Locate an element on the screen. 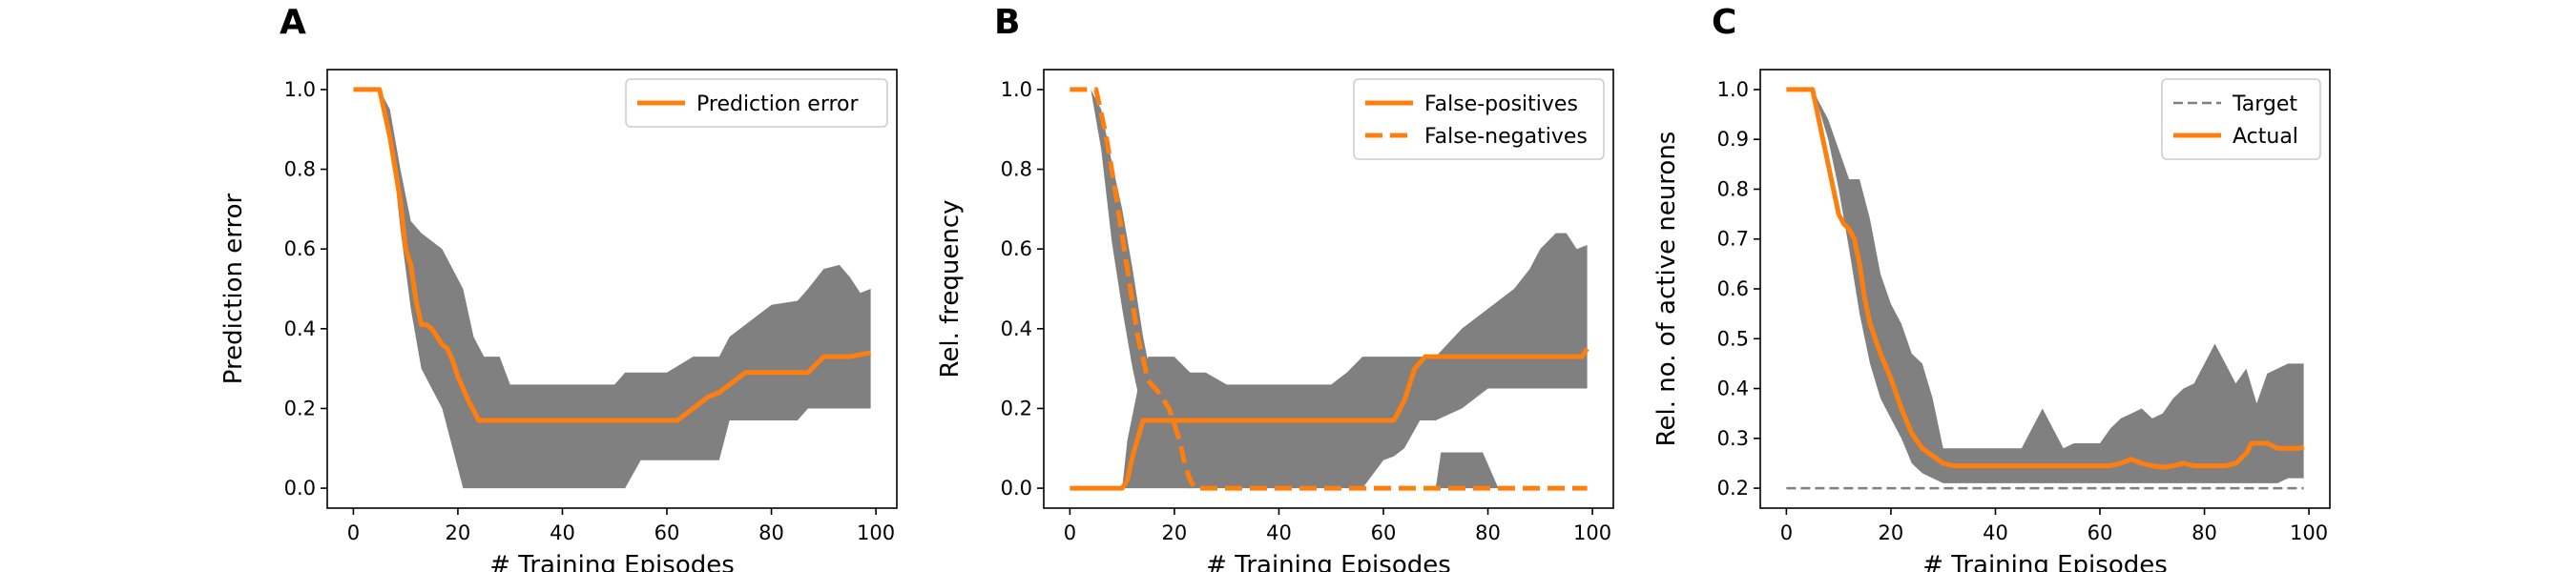 The width and height of the screenshot is (2576, 572). x-tick-label-a-5: 100 is located at coordinates (876, 532).